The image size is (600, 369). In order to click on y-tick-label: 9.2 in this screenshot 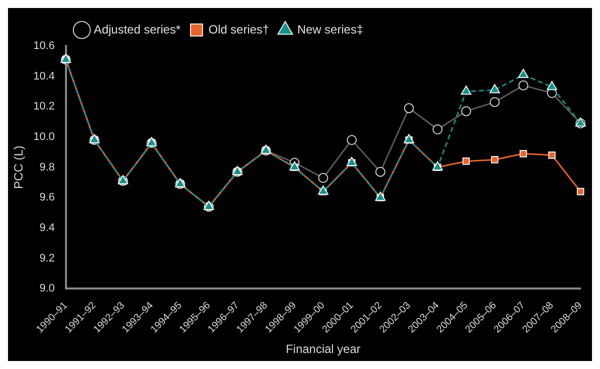, I will do `click(47, 258)`.